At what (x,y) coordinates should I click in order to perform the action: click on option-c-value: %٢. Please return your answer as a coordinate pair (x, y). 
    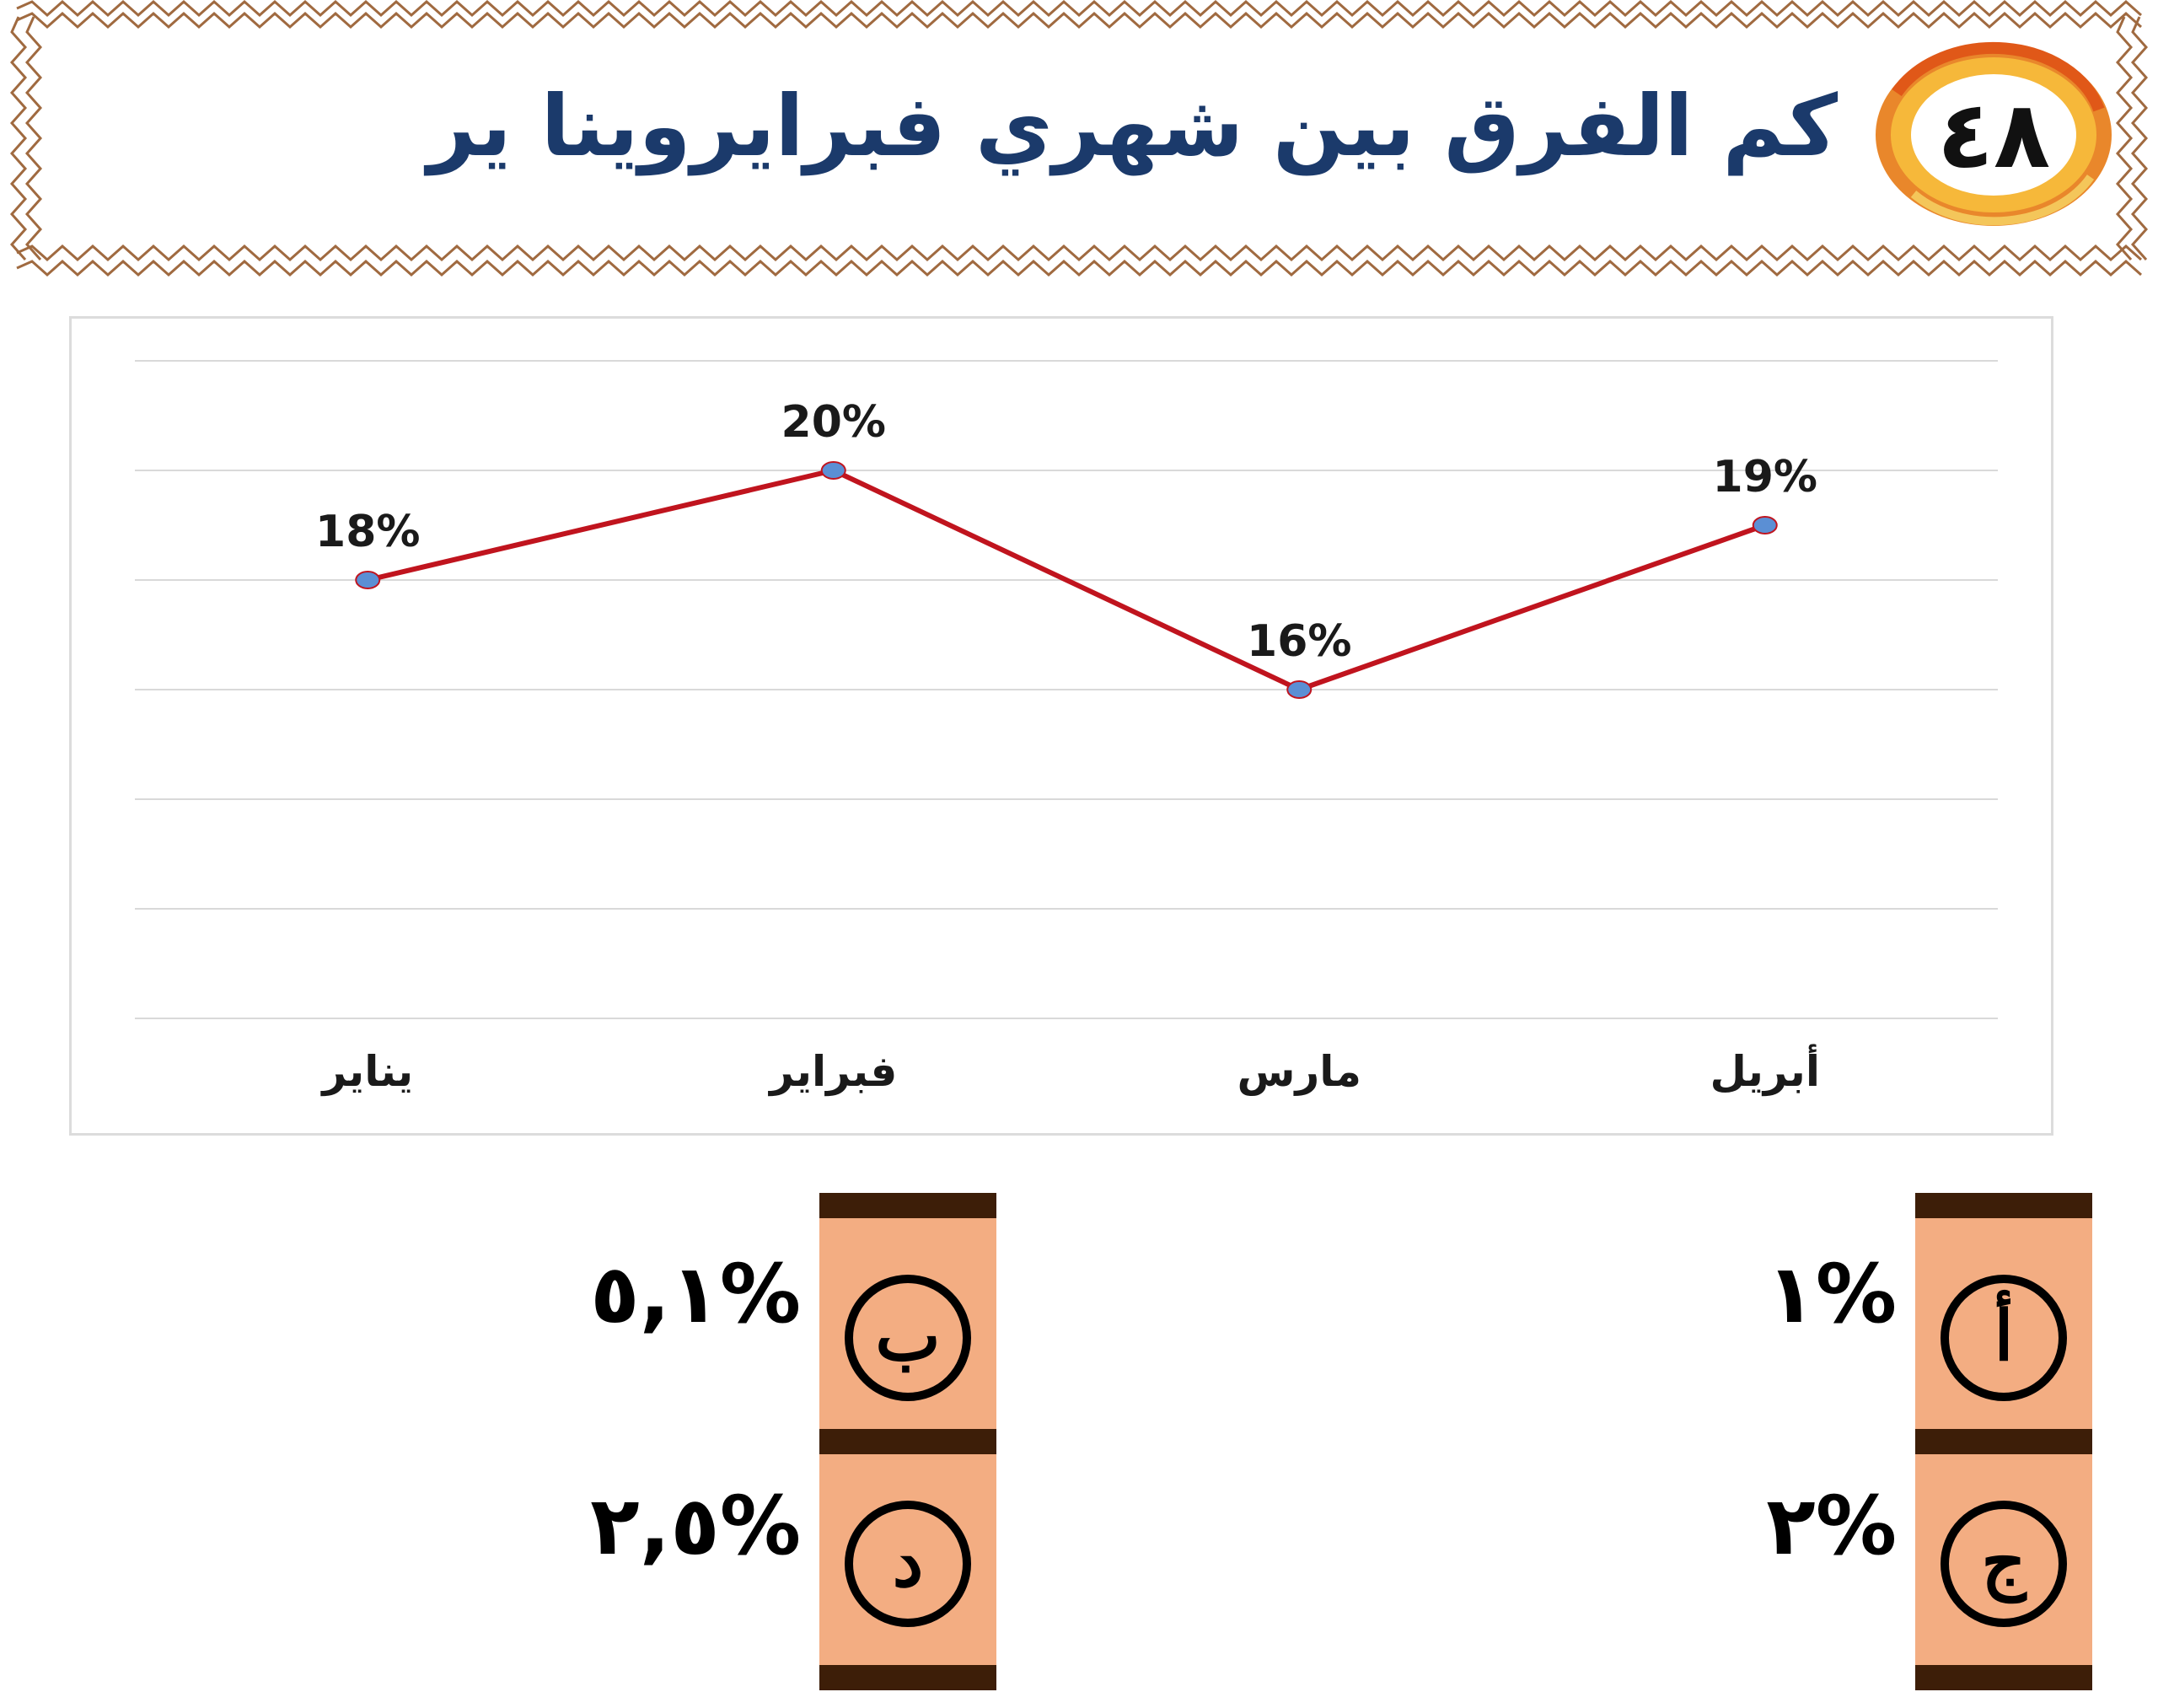
    Looking at the image, I should click on (1831, 1526).